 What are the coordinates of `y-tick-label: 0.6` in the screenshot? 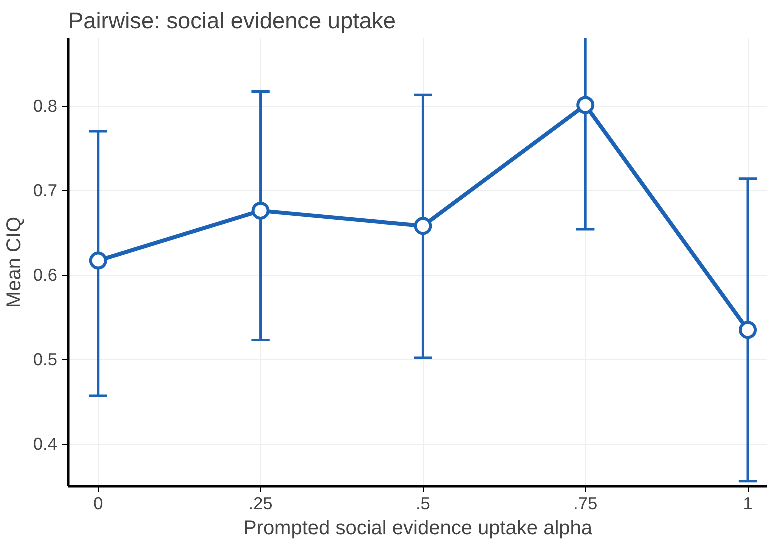 It's located at (45, 275).